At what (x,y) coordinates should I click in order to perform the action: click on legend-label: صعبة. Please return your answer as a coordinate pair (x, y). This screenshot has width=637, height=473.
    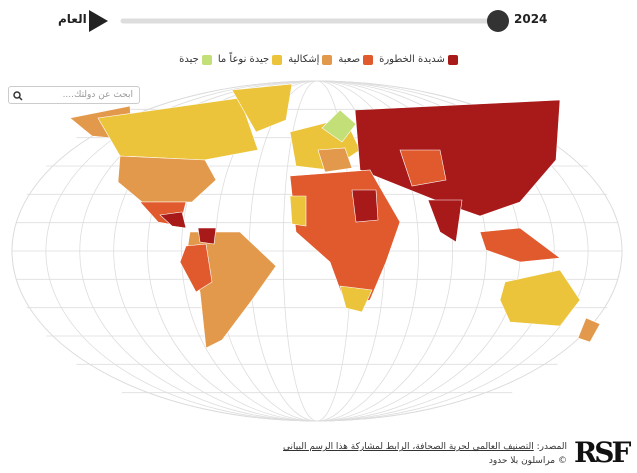
    Looking at the image, I should click on (349, 59).